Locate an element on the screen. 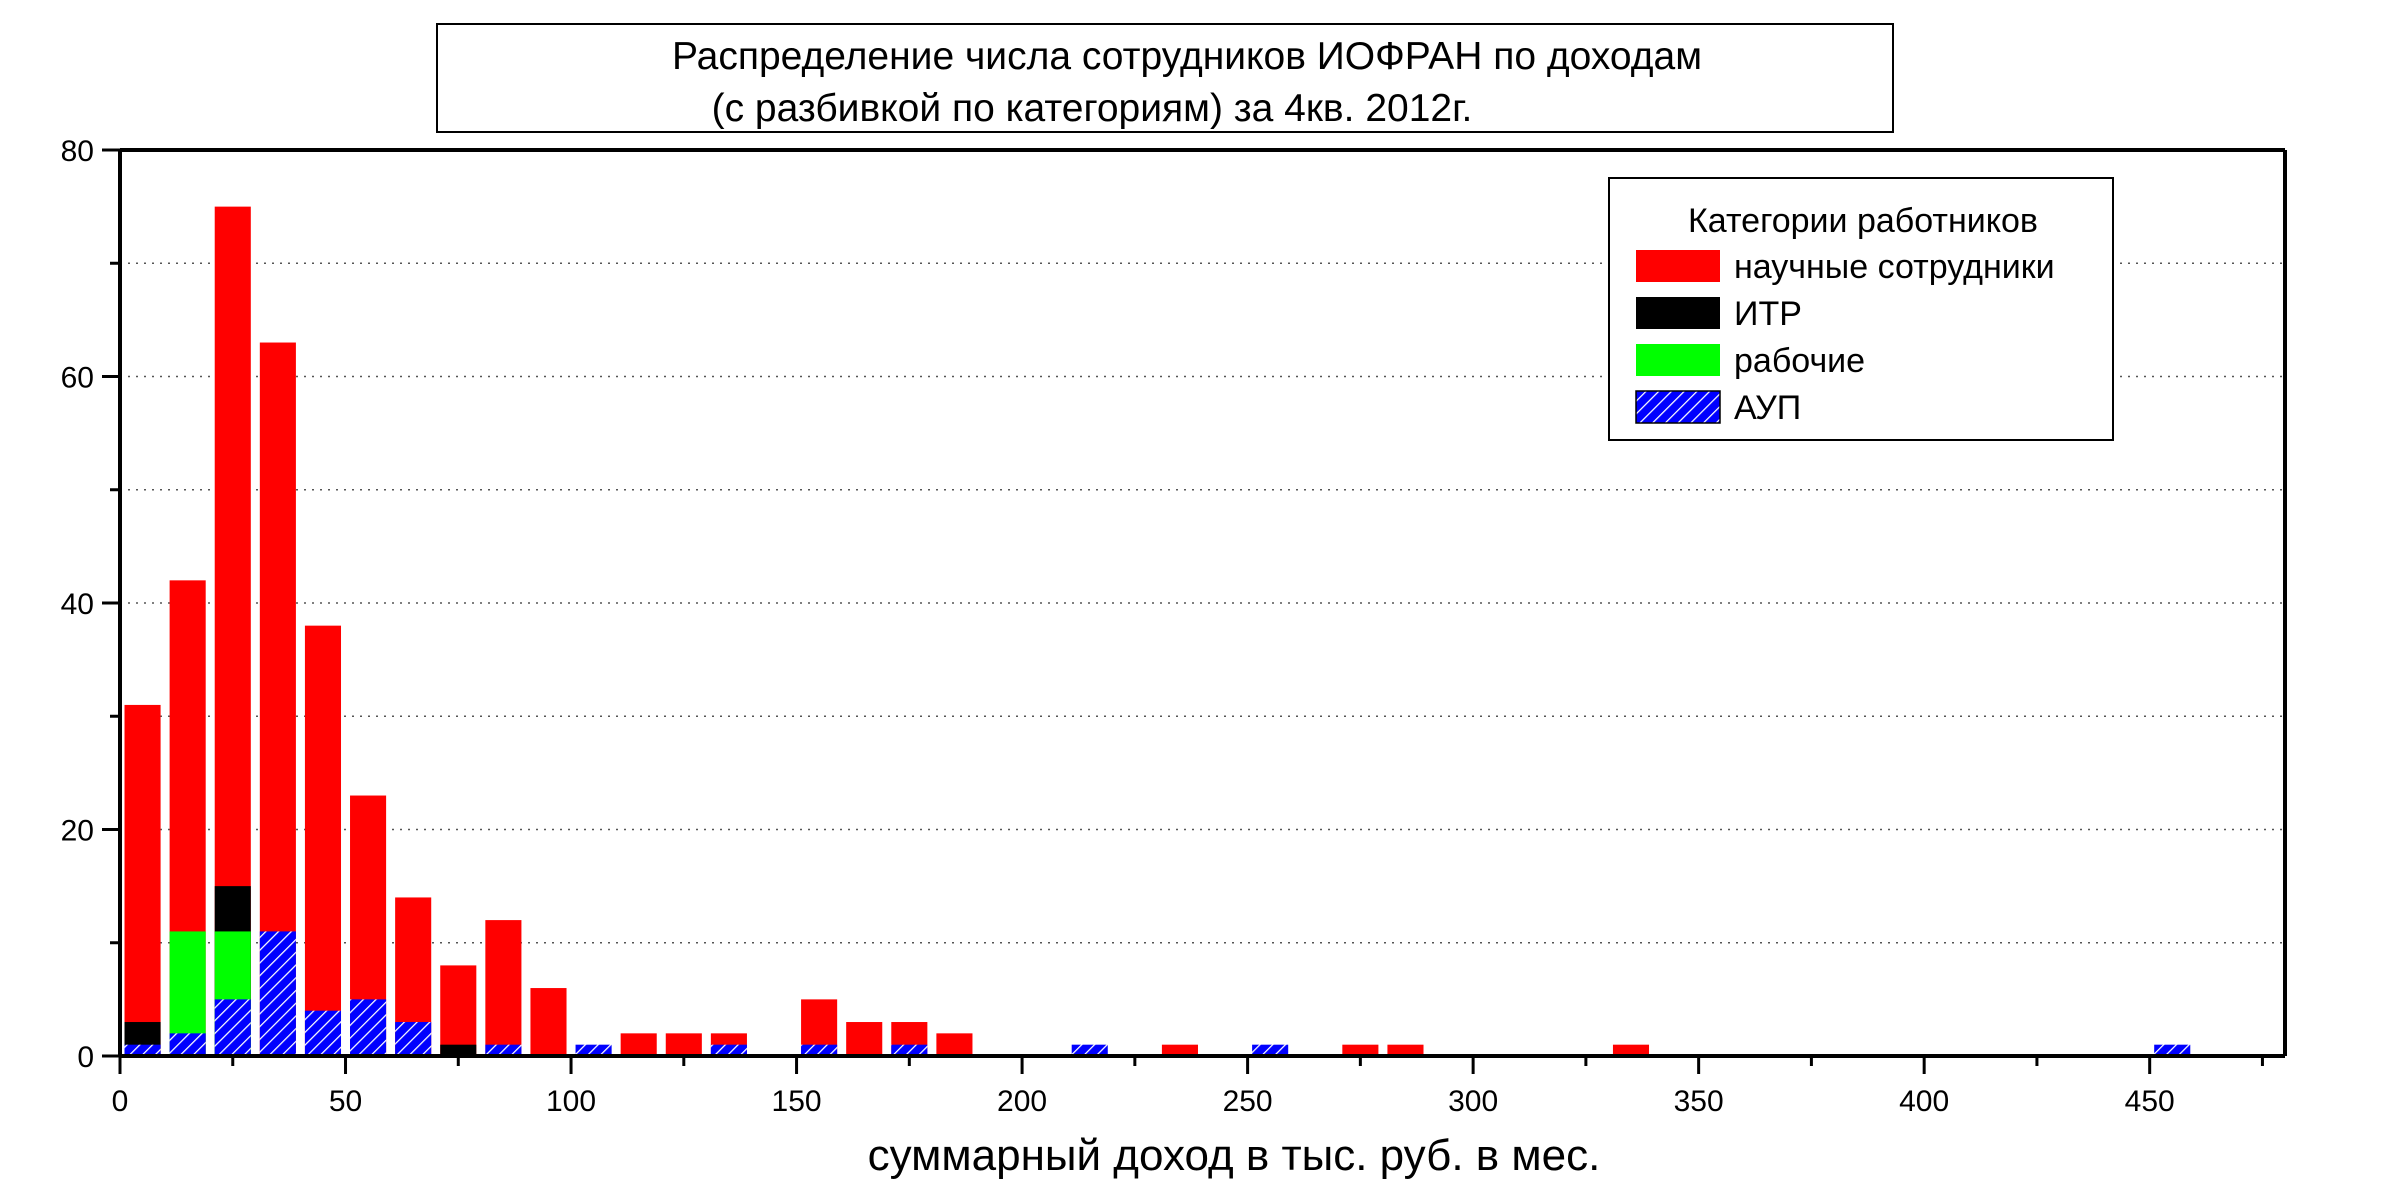 This screenshot has height=1192, width=2400. x-tick-label: 100 is located at coordinates (571, 1101).